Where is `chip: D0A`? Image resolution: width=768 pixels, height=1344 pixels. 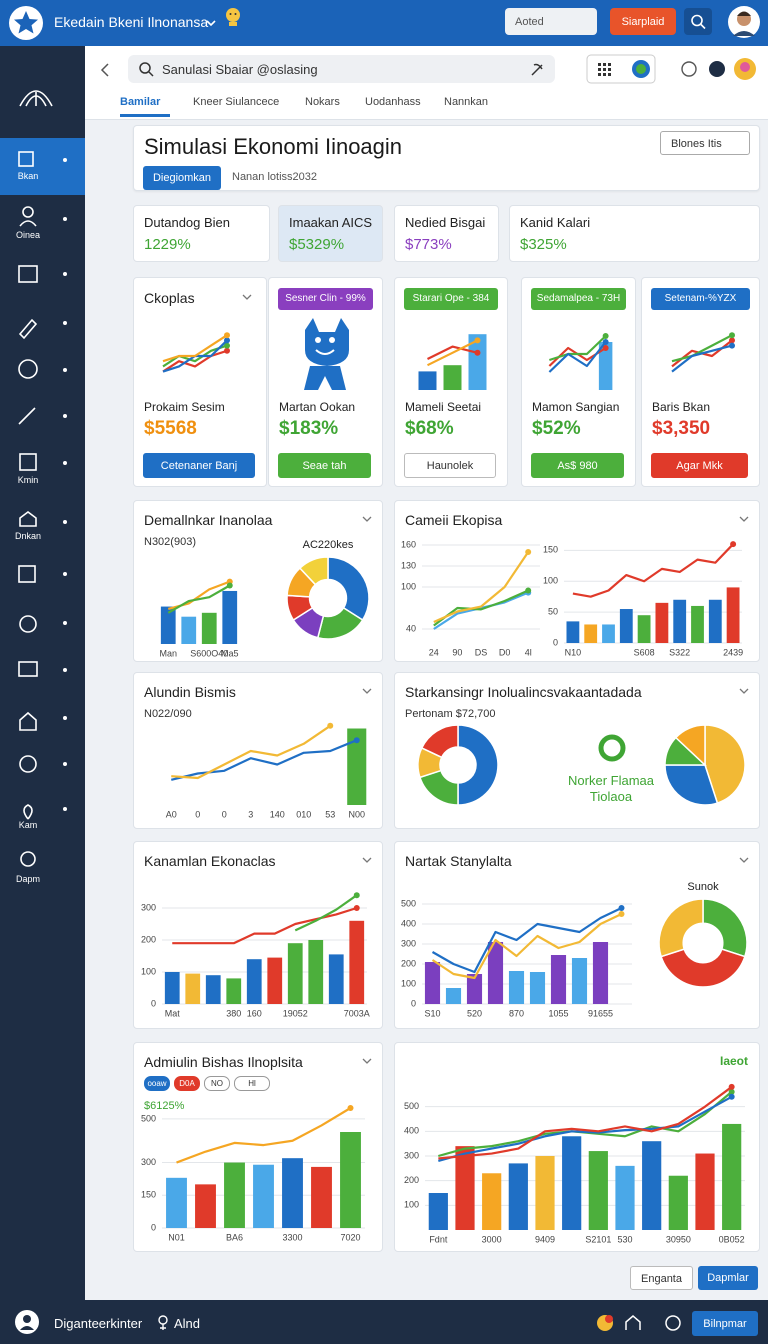
chip: D0A is located at coordinates (187, 1083).